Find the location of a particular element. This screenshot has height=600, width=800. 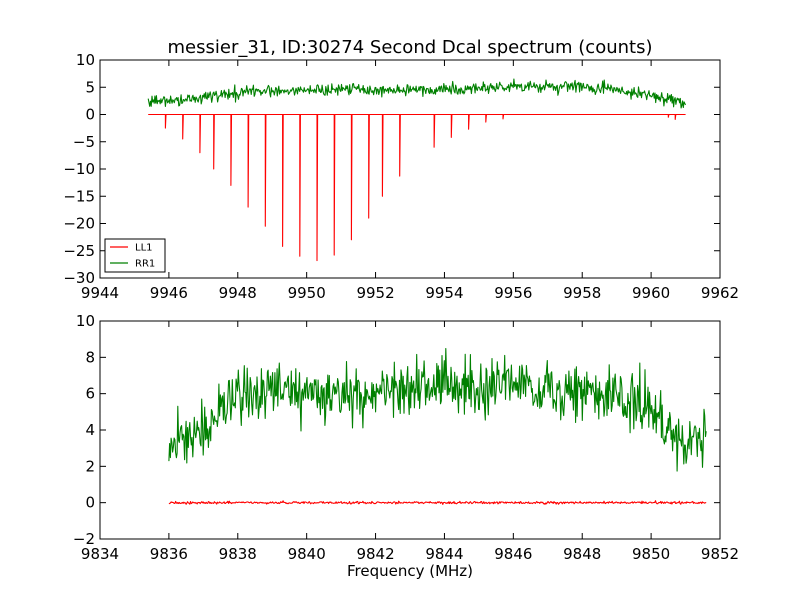

legend: LL1 RR1 is located at coordinates (135, 255).